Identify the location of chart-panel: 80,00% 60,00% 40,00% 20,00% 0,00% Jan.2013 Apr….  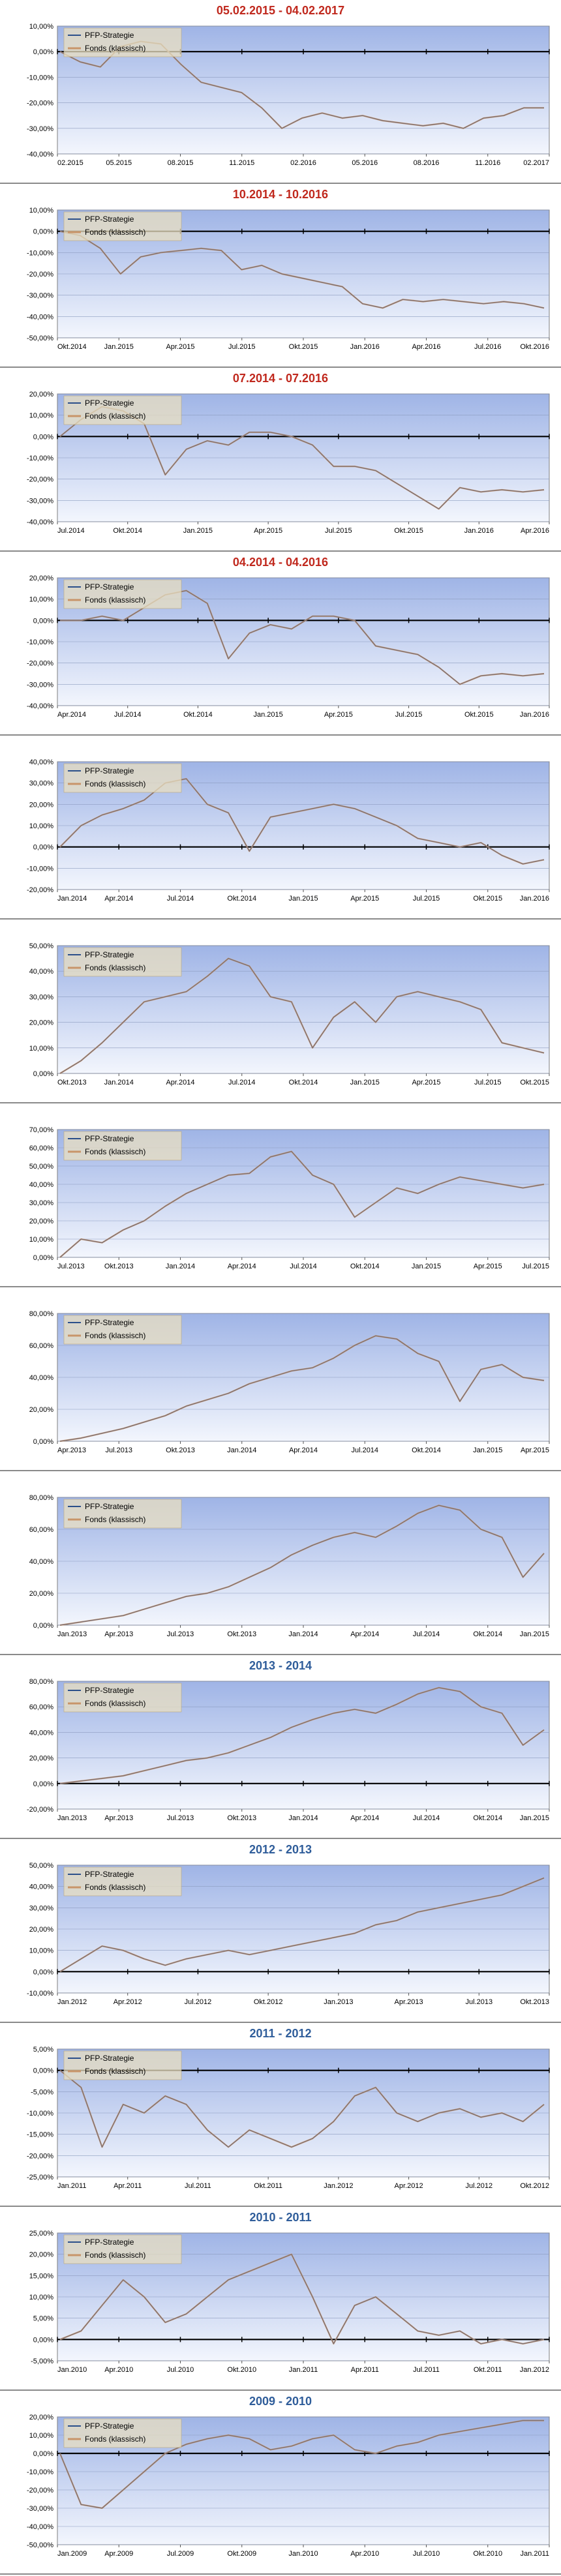
(280, 1563).